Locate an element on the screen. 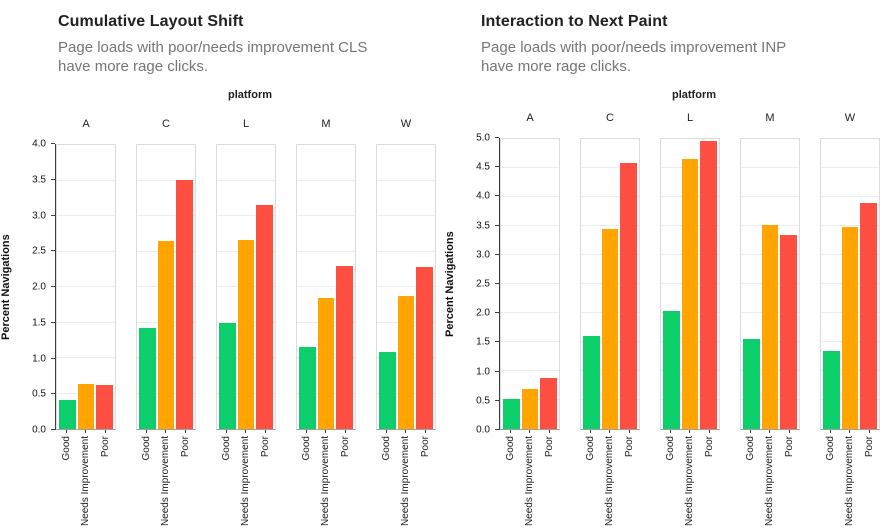 The width and height of the screenshot is (888, 528). y-tick-label: 2.0 is located at coordinates (483, 313).